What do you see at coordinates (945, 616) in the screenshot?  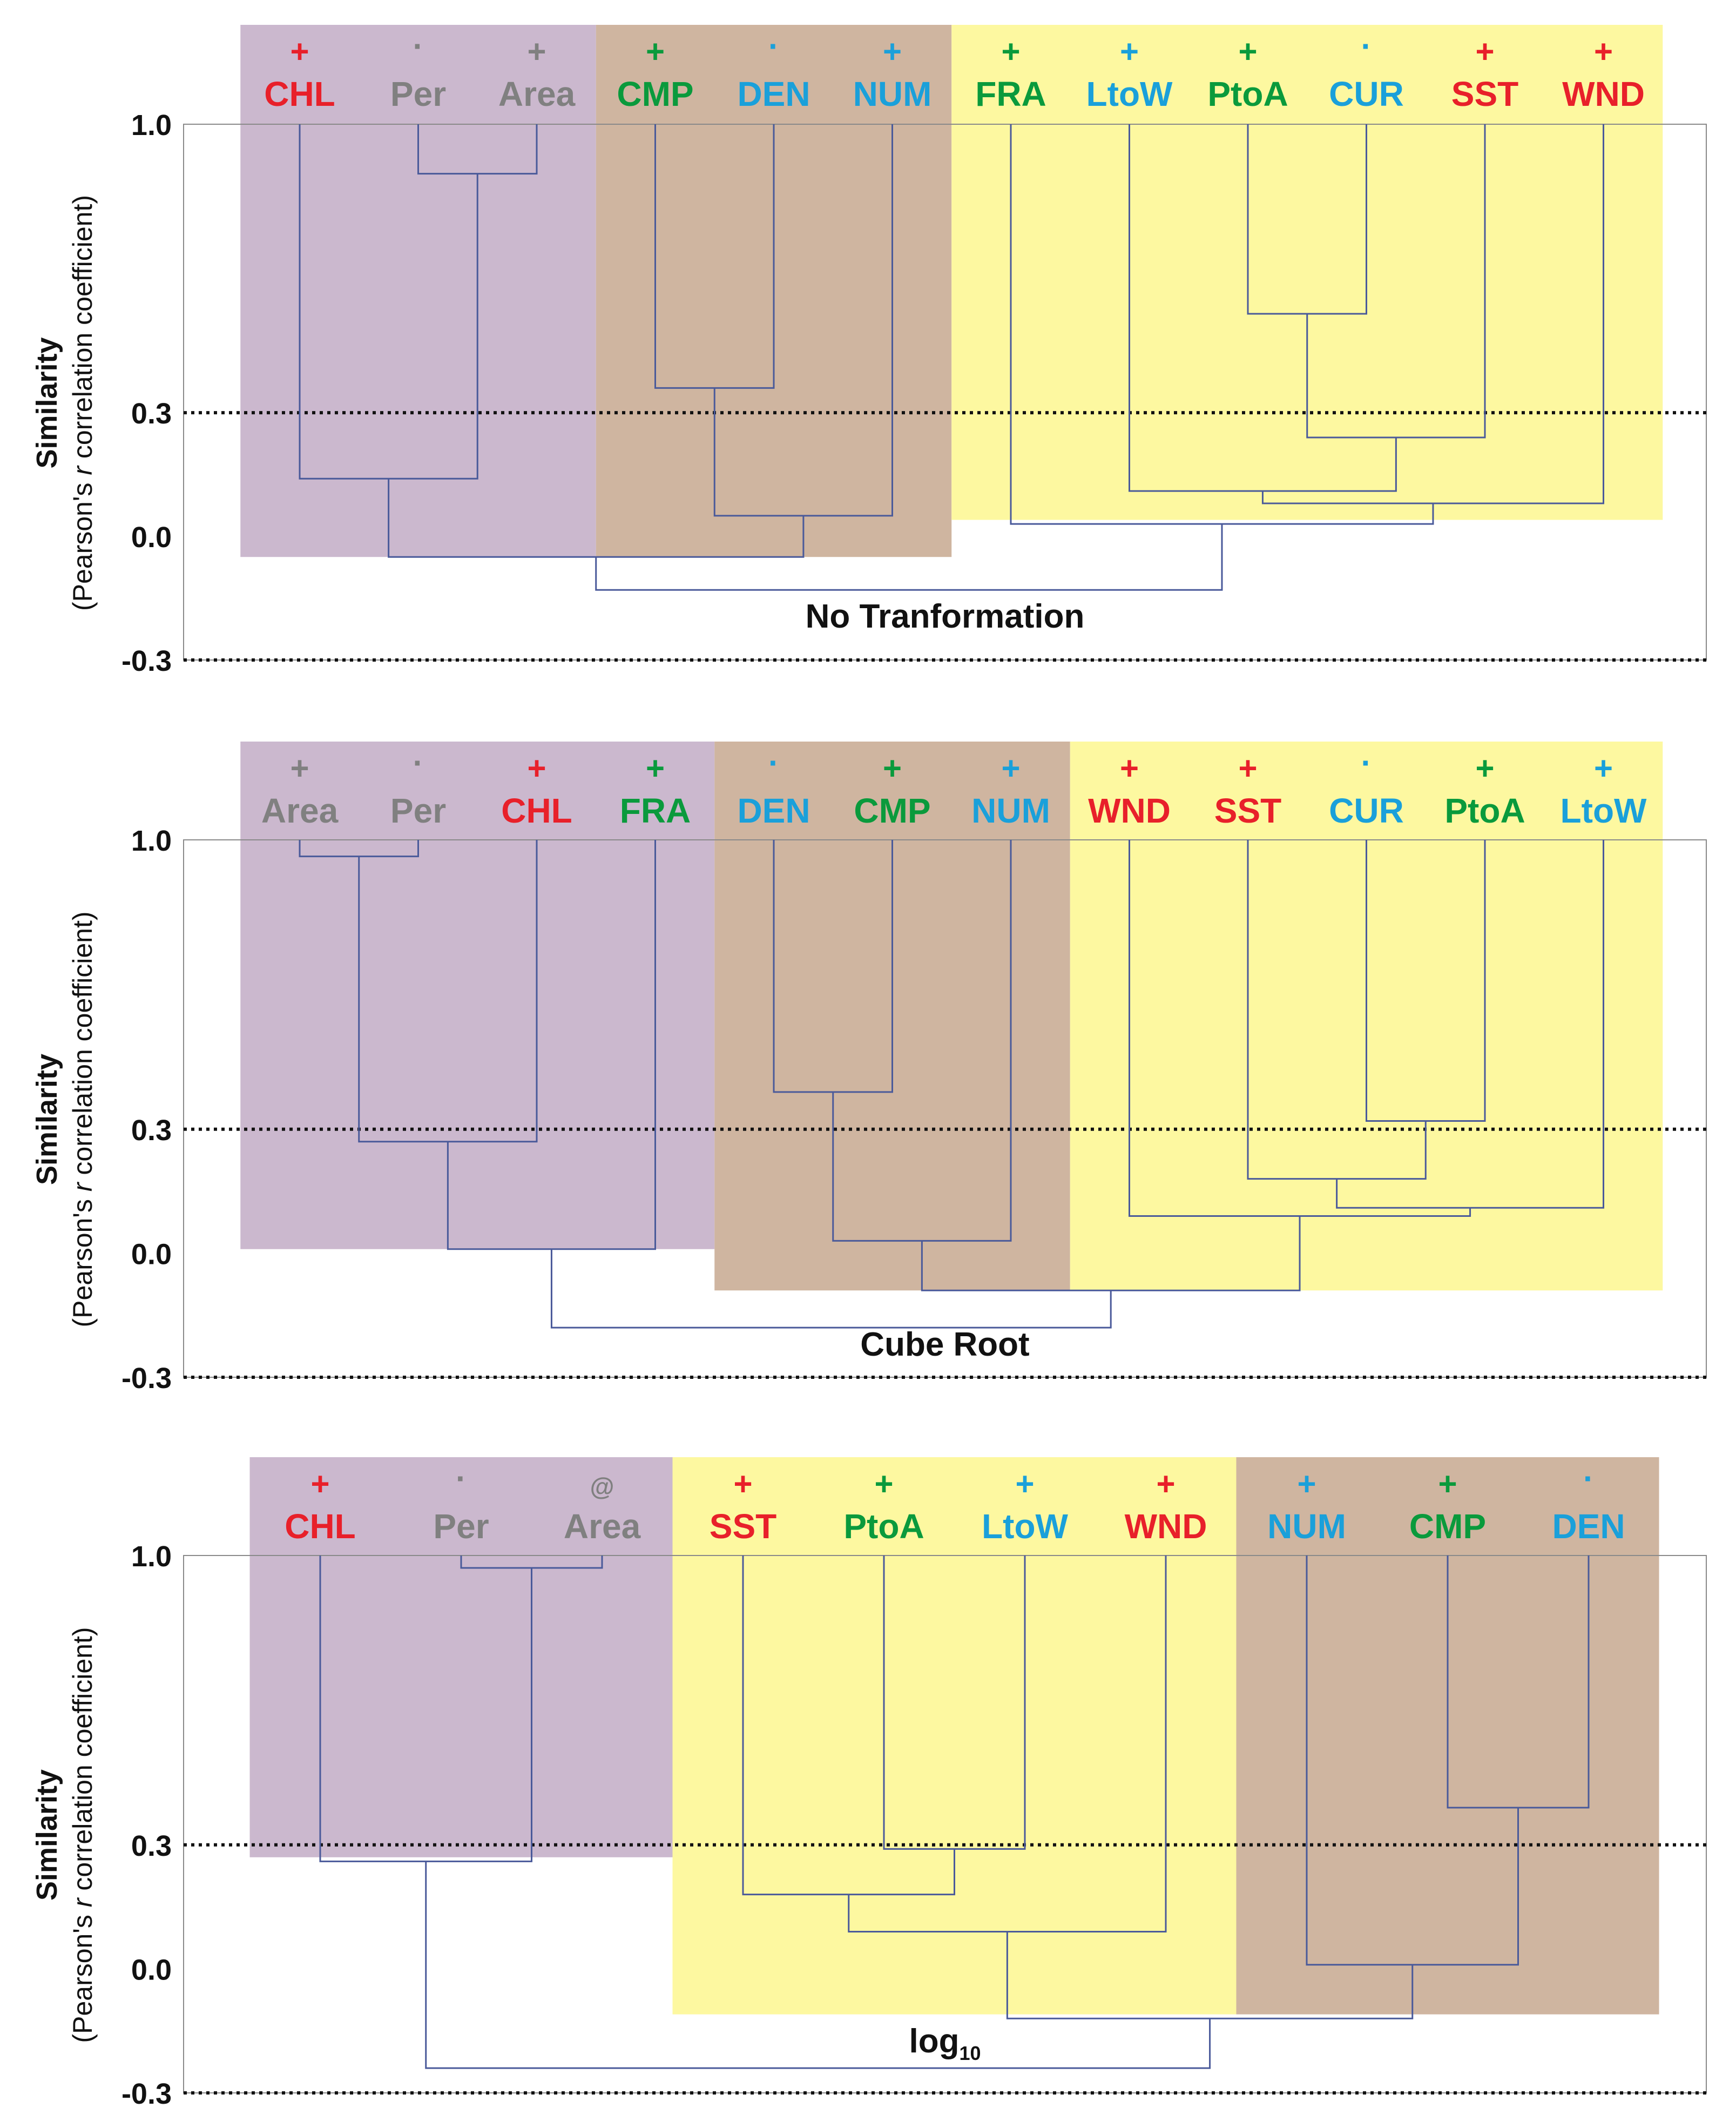 I see `panel-title: No Tranformation` at bounding box center [945, 616].